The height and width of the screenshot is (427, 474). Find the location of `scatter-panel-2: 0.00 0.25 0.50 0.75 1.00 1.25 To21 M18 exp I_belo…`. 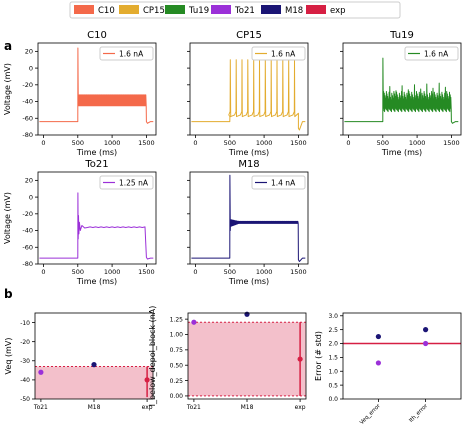

scatter-panel-2: 0.00 0.25 0.50 0.75 1.00 1.25 To21 M18 exp I_belo… is located at coordinates (227, 358).